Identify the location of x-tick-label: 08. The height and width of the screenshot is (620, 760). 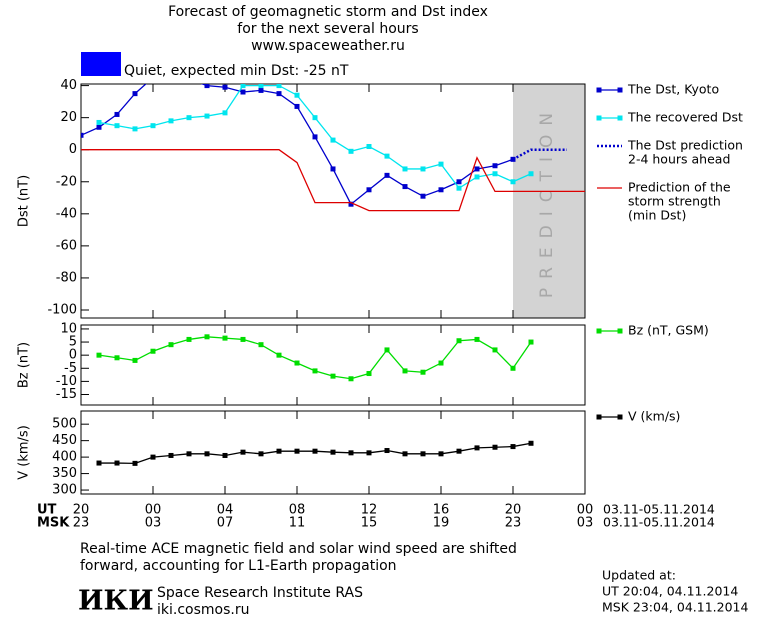
(297, 510).